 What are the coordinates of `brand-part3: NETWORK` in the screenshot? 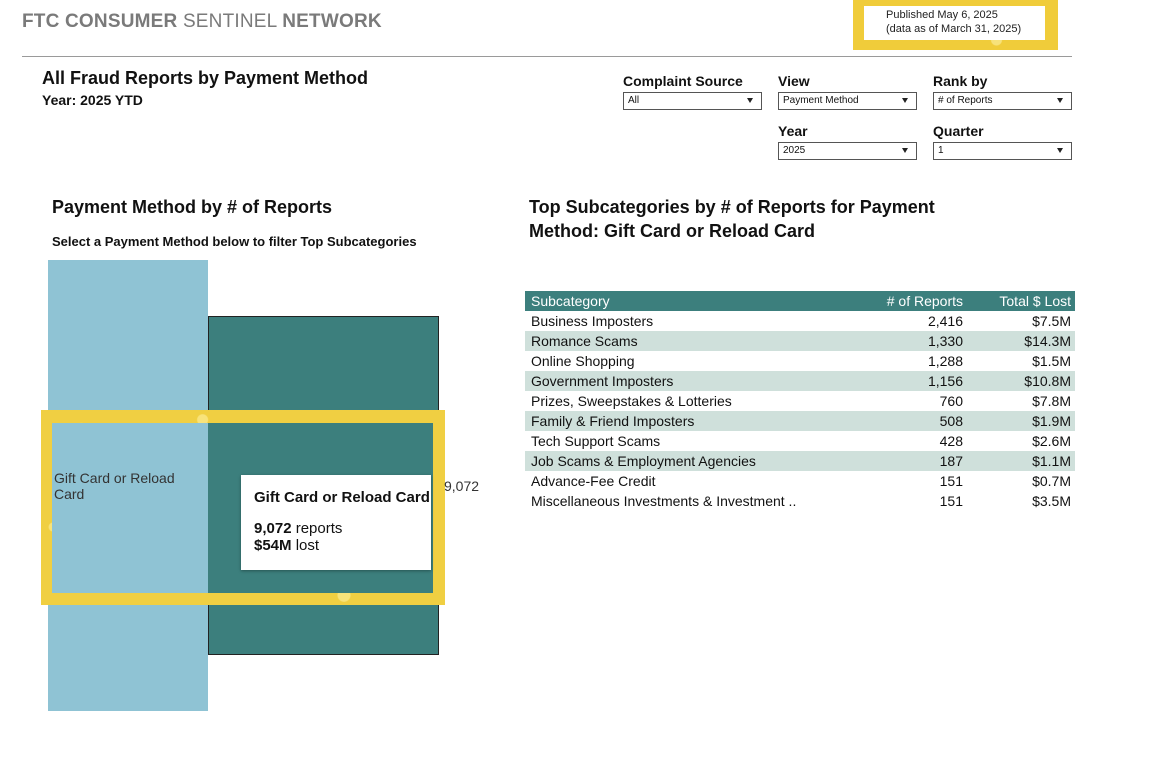 It's located at (332, 21).